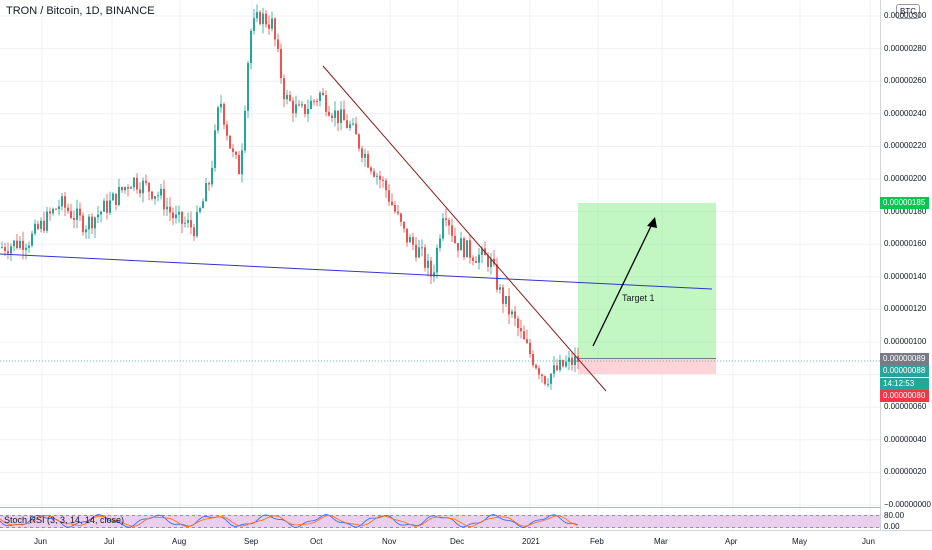 The image size is (932, 550). Describe the element at coordinates (316, 541) in the screenshot. I see `time-tick-label: Oct` at that location.